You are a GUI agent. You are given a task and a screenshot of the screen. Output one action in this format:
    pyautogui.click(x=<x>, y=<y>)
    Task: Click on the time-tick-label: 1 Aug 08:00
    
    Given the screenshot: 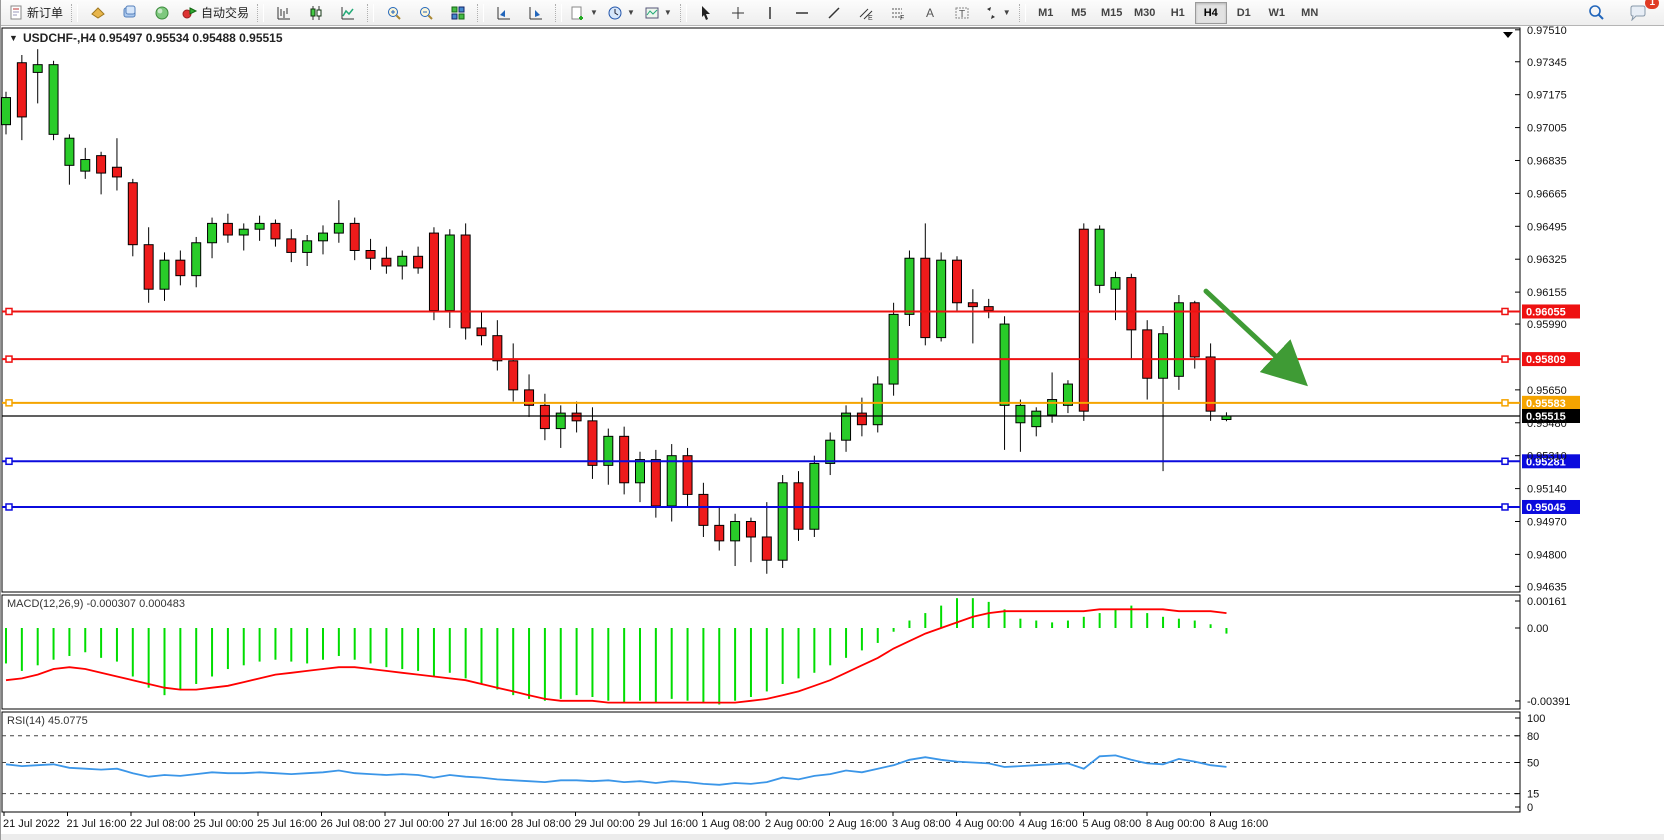 What is the action you would take?
    pyautogui.click(x=731, y=824)
    